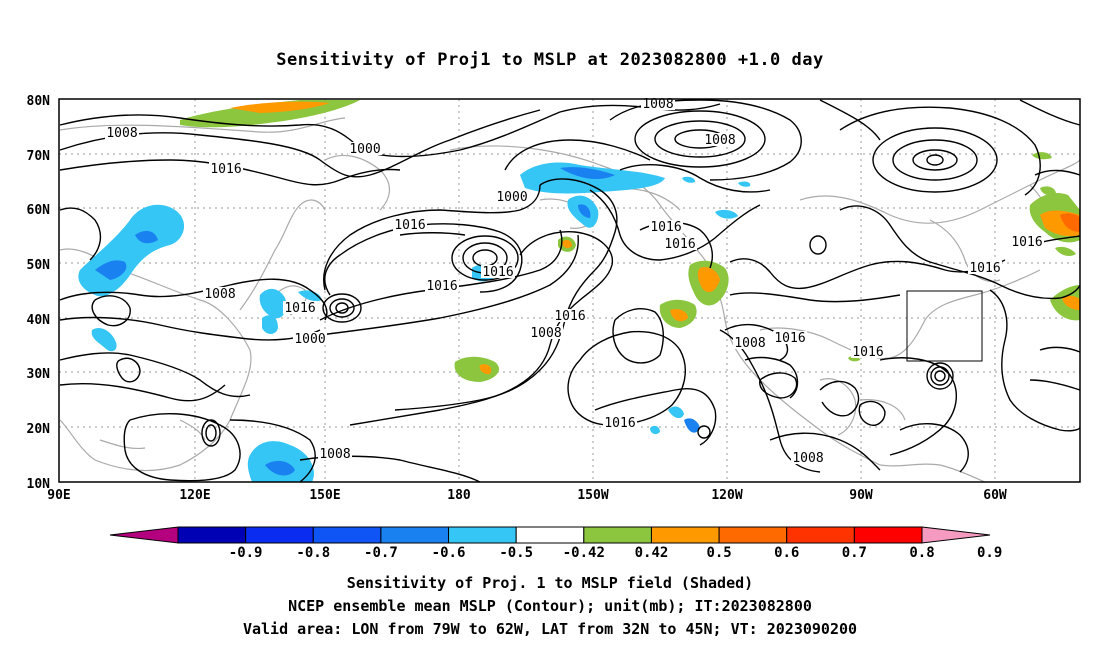  I want to click on lon-label: 120W, so click(726, 495).